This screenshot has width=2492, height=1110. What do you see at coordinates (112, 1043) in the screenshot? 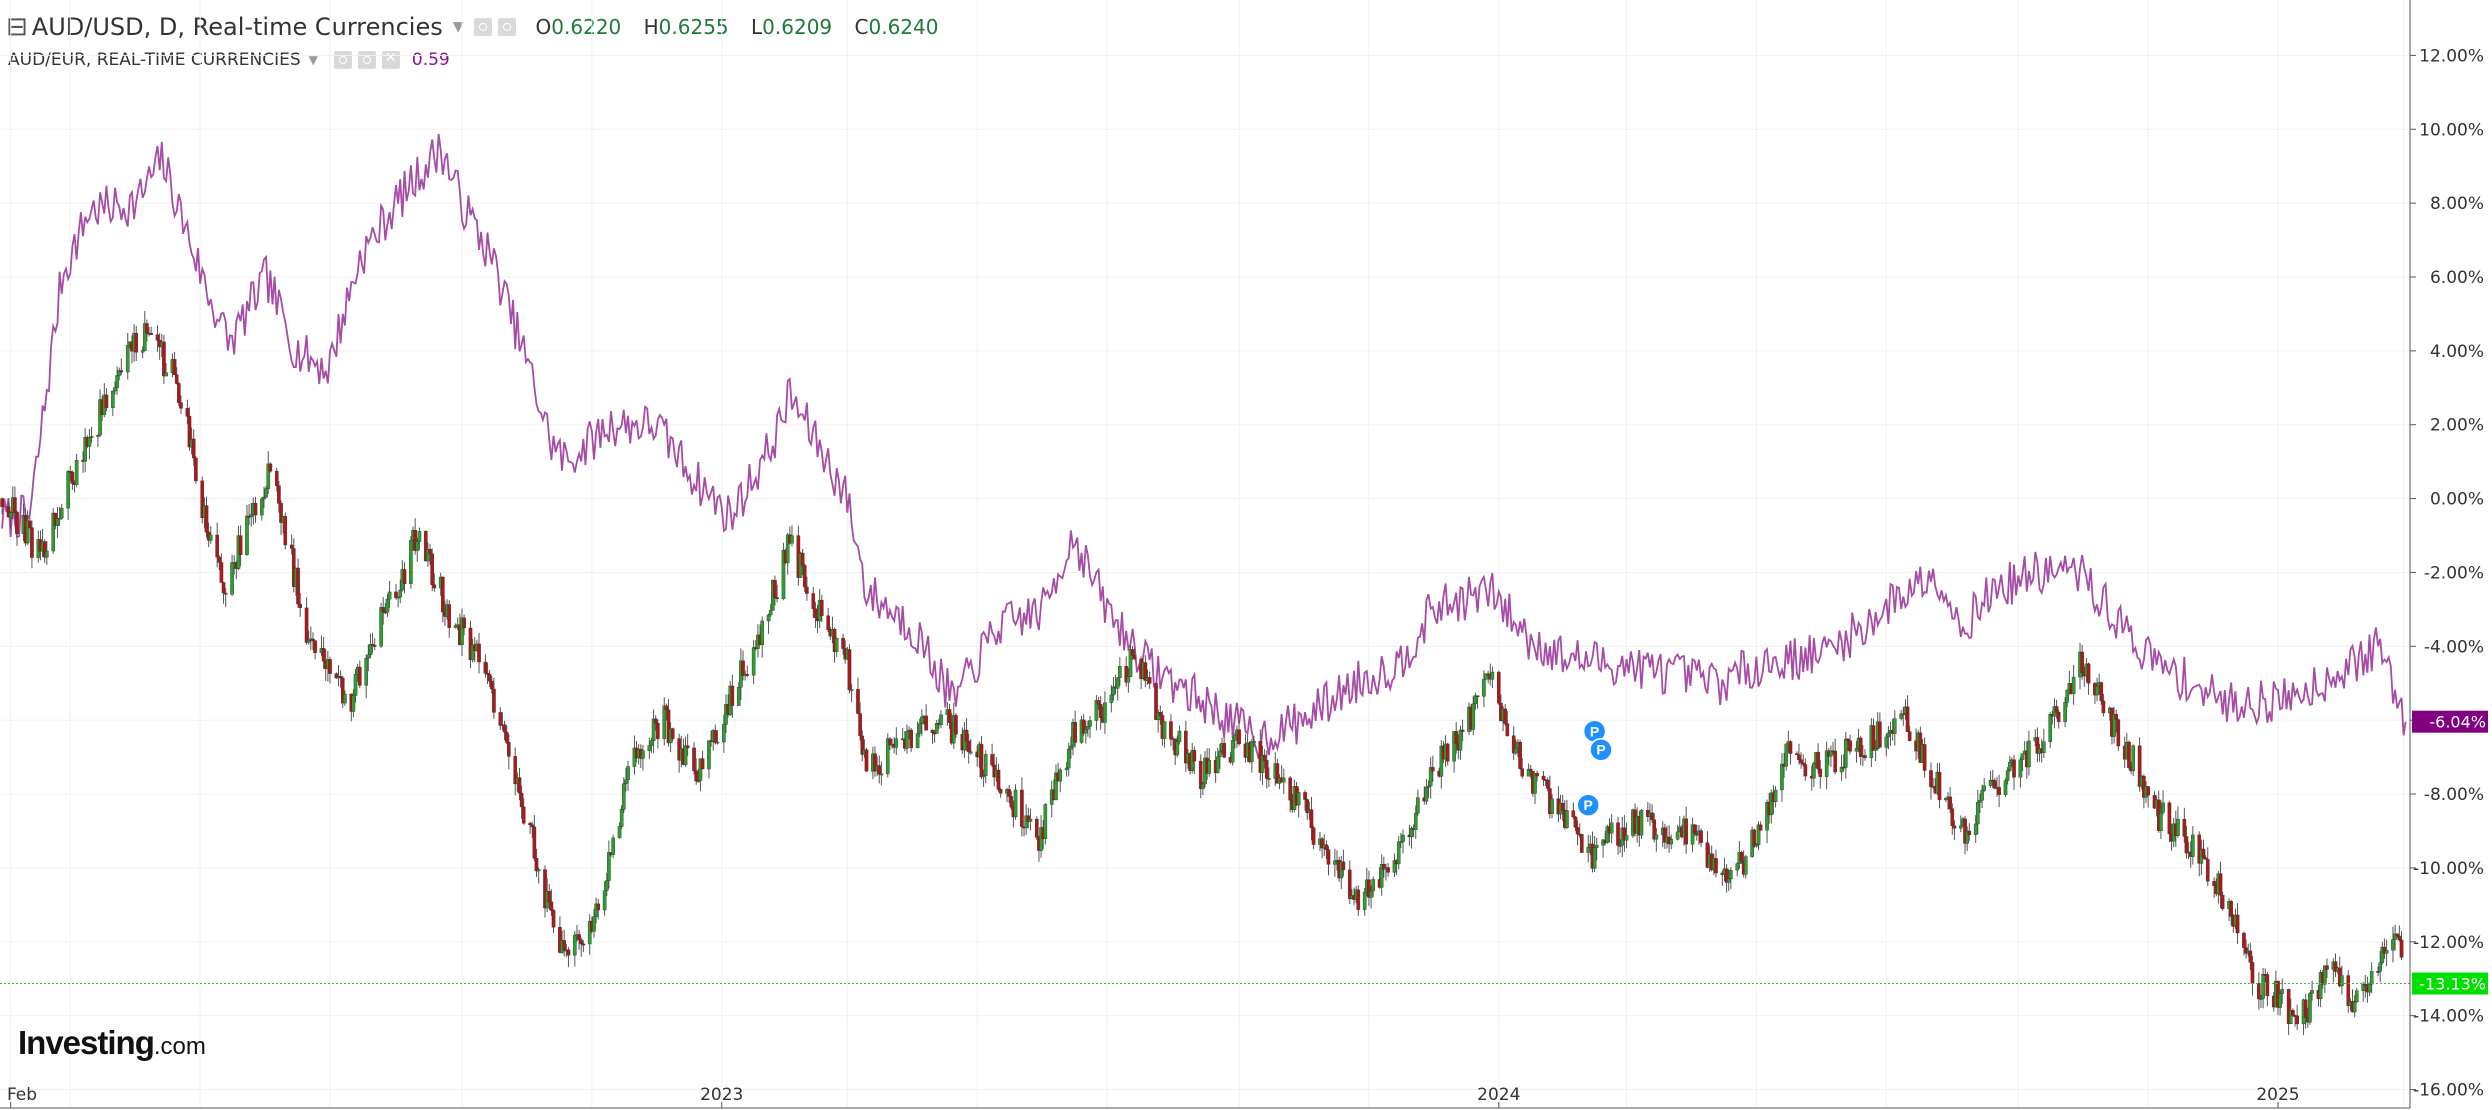
I see `investing-logo: Investing.com` at bounding box center [112, 1043].